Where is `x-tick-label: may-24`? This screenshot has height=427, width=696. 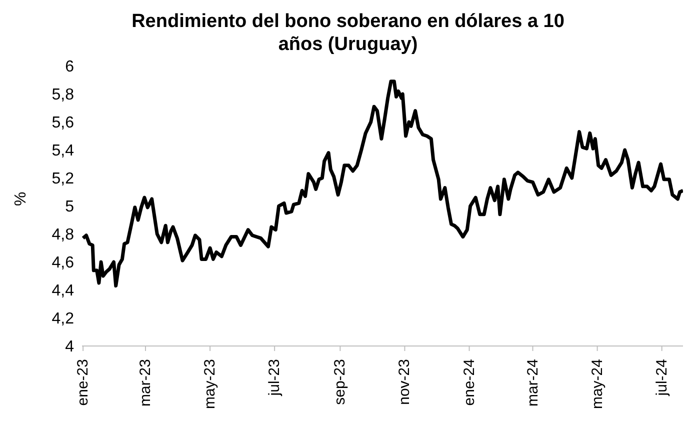
x-tick-label: may-24 is located at coordinates (597, 384).